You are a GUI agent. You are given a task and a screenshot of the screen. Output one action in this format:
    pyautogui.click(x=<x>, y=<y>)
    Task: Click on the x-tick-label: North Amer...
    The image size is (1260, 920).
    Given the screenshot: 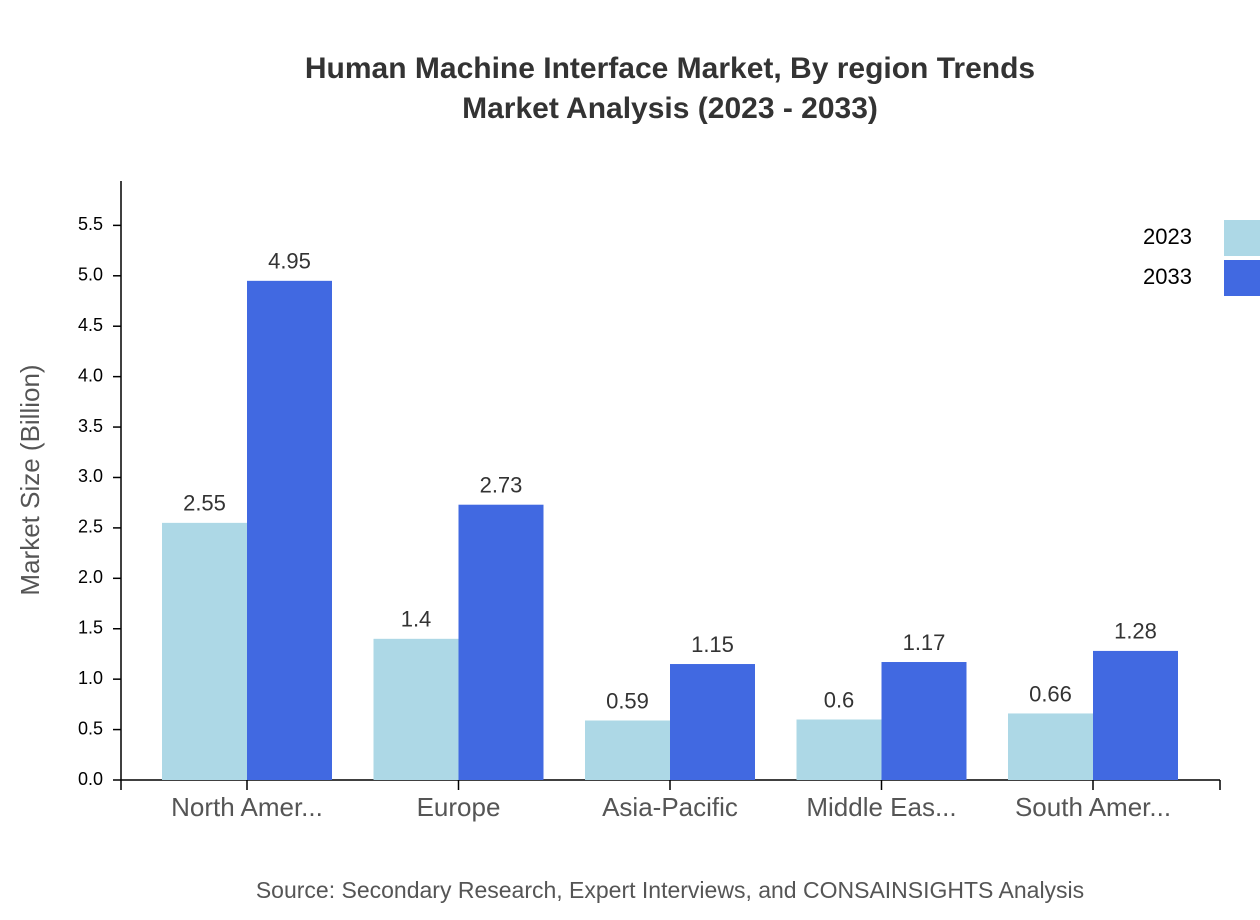 What is the action you would take?
    pyautogui.click(x=247, y=807)
    